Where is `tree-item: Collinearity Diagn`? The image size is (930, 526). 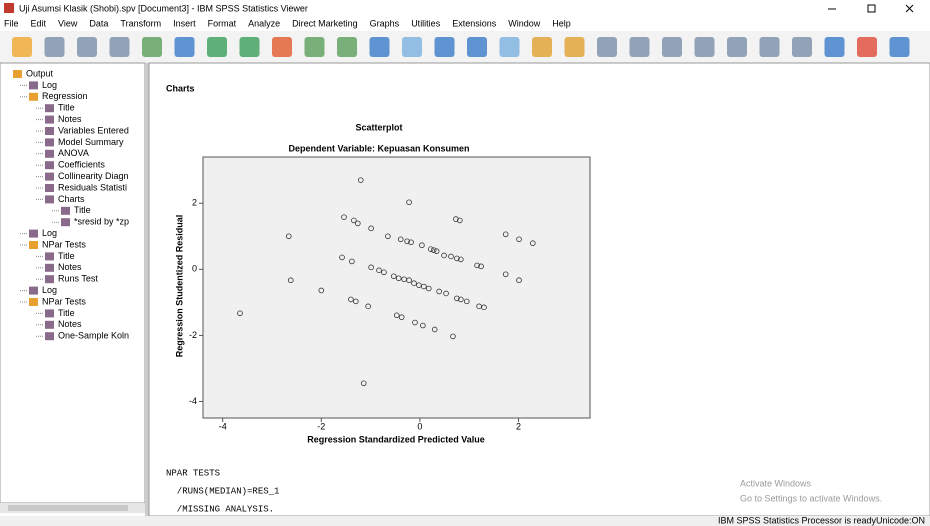 tree-item: Collinearity Diagn is located at coordinates (93, 176).